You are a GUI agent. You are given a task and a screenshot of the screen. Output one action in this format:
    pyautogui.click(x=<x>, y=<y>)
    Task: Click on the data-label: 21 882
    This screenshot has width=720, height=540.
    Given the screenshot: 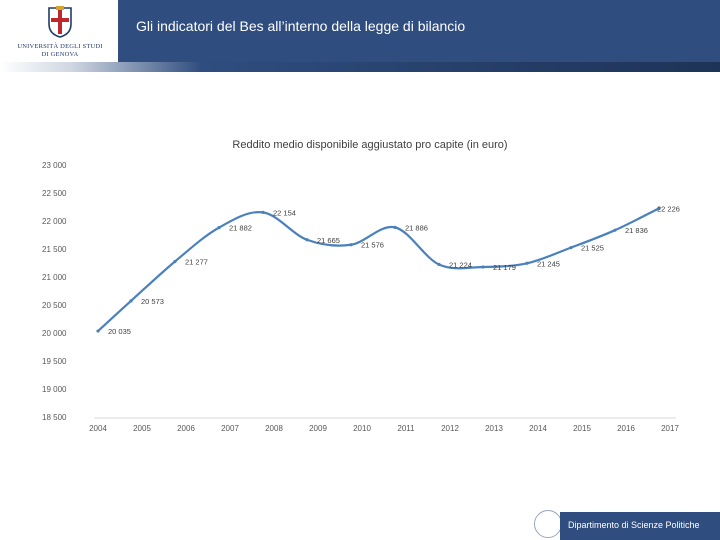 What is the action you would take?
    pyautogui.click(x=240, y=228)
    